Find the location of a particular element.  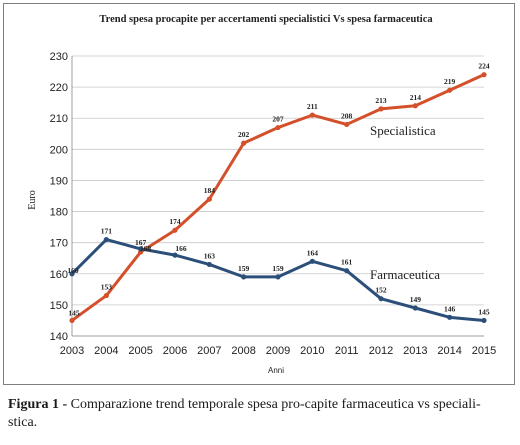

data-label: 207 is located at coordinates (278, 119).